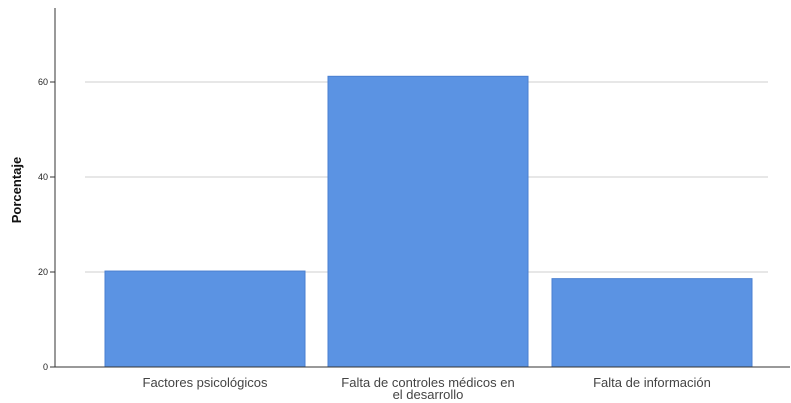 The image size is (791, 403). I want to click on x-tick-label-2-line-2: el desarrollo, so click(428, 394).